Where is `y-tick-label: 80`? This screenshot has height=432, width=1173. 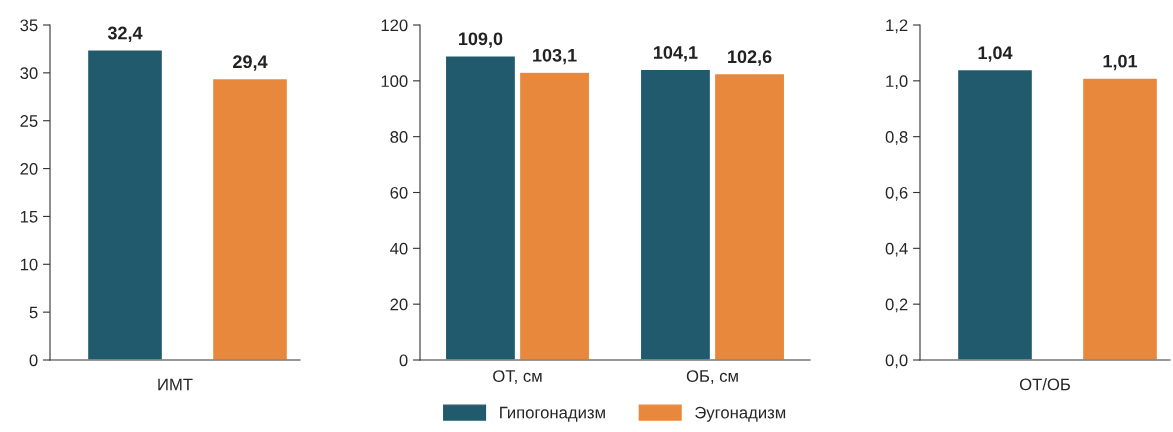 y-tick-label: 80 is located at coordinates (399, 137).